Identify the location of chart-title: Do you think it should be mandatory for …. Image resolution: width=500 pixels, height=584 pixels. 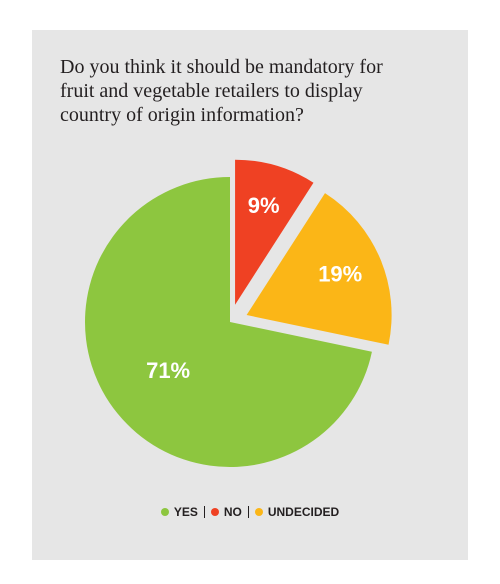
(221, 91).